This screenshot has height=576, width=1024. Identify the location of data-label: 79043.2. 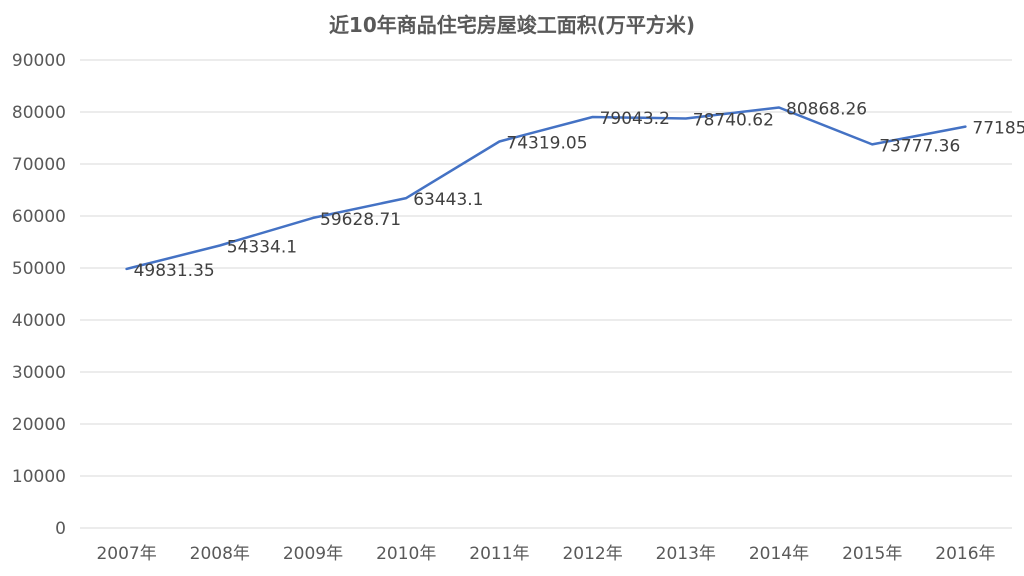
(635, 119).